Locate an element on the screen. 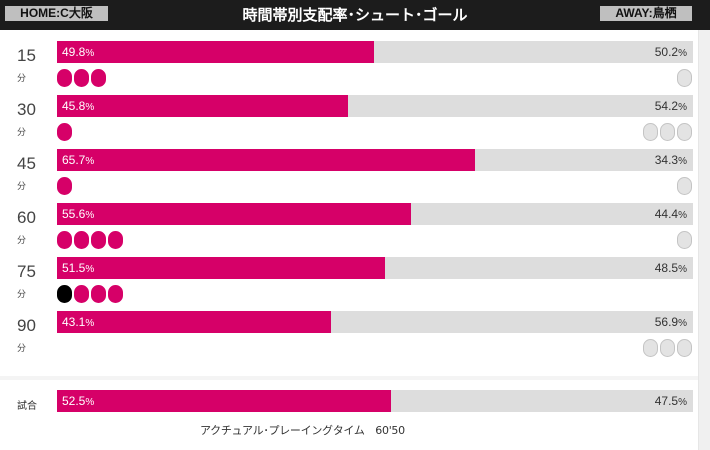  home-possession-percent: 45.8% is located at coordinates (78, 106).